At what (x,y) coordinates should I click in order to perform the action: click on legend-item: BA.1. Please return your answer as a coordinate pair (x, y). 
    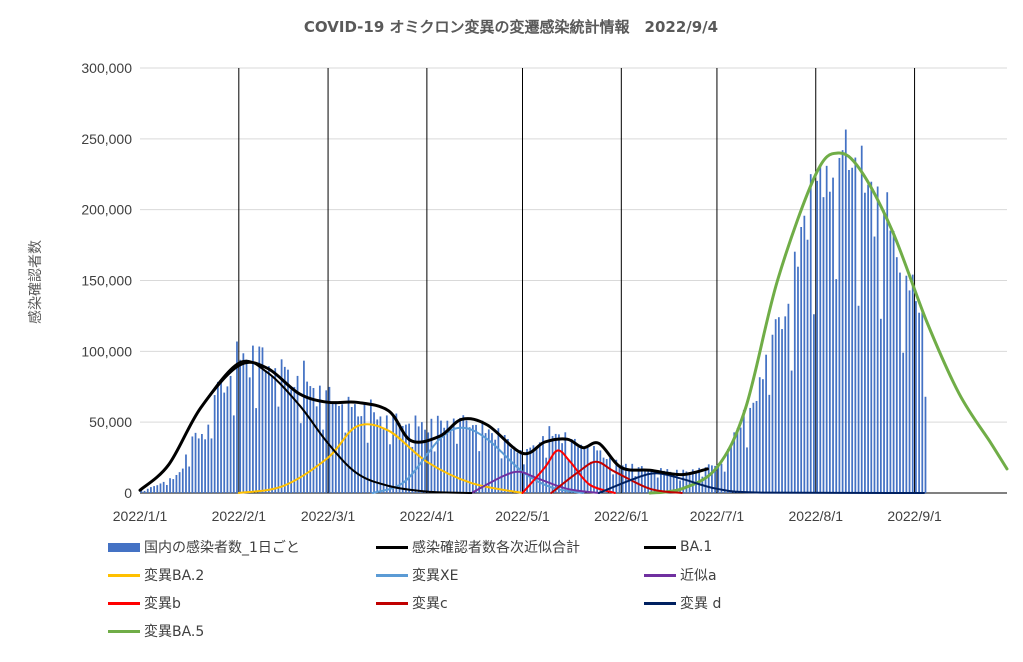
    Looking at the image, I should click on (778, 547).